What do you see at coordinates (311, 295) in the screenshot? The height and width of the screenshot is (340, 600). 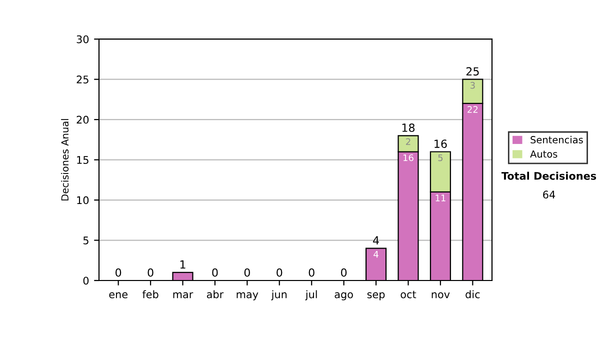 I see `x-tick-label: jul` at bounding box center [311, 295].